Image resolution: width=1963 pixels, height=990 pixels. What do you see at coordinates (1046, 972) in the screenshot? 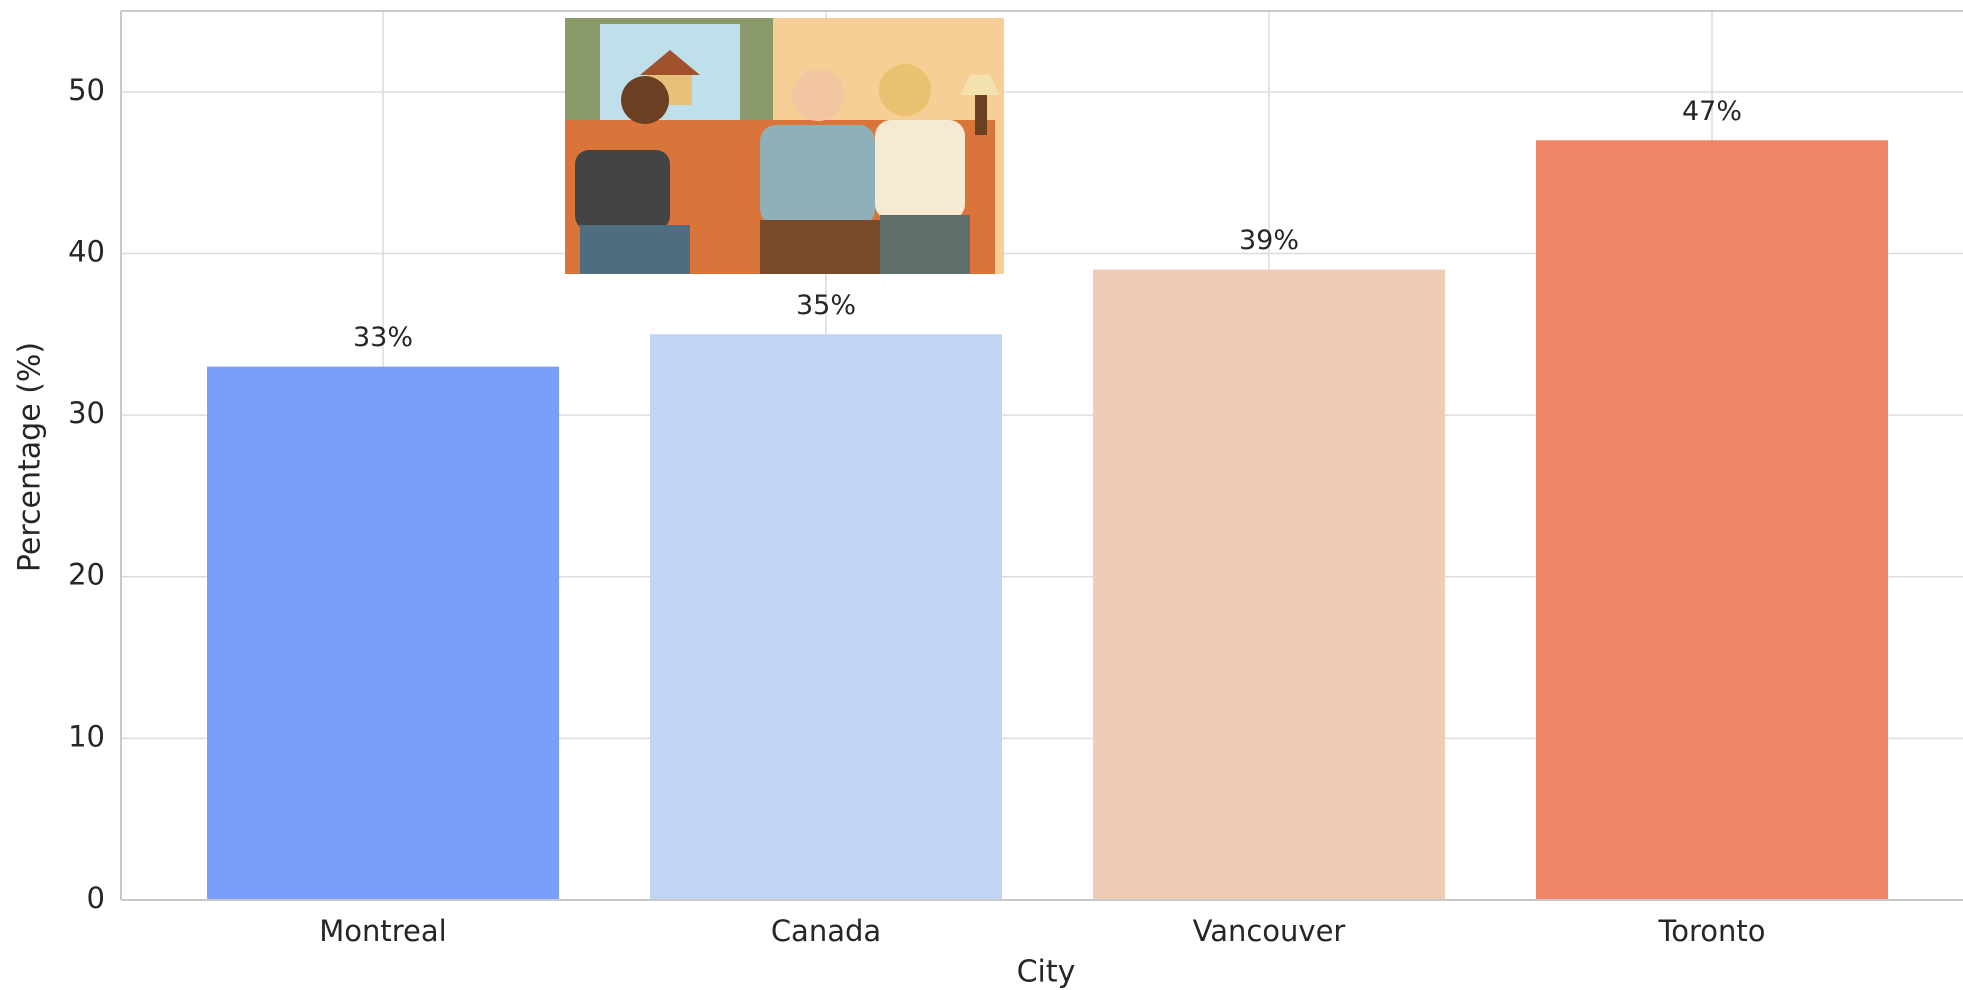
I see `x-axis-label: City` at bounding box center [1046, 972].